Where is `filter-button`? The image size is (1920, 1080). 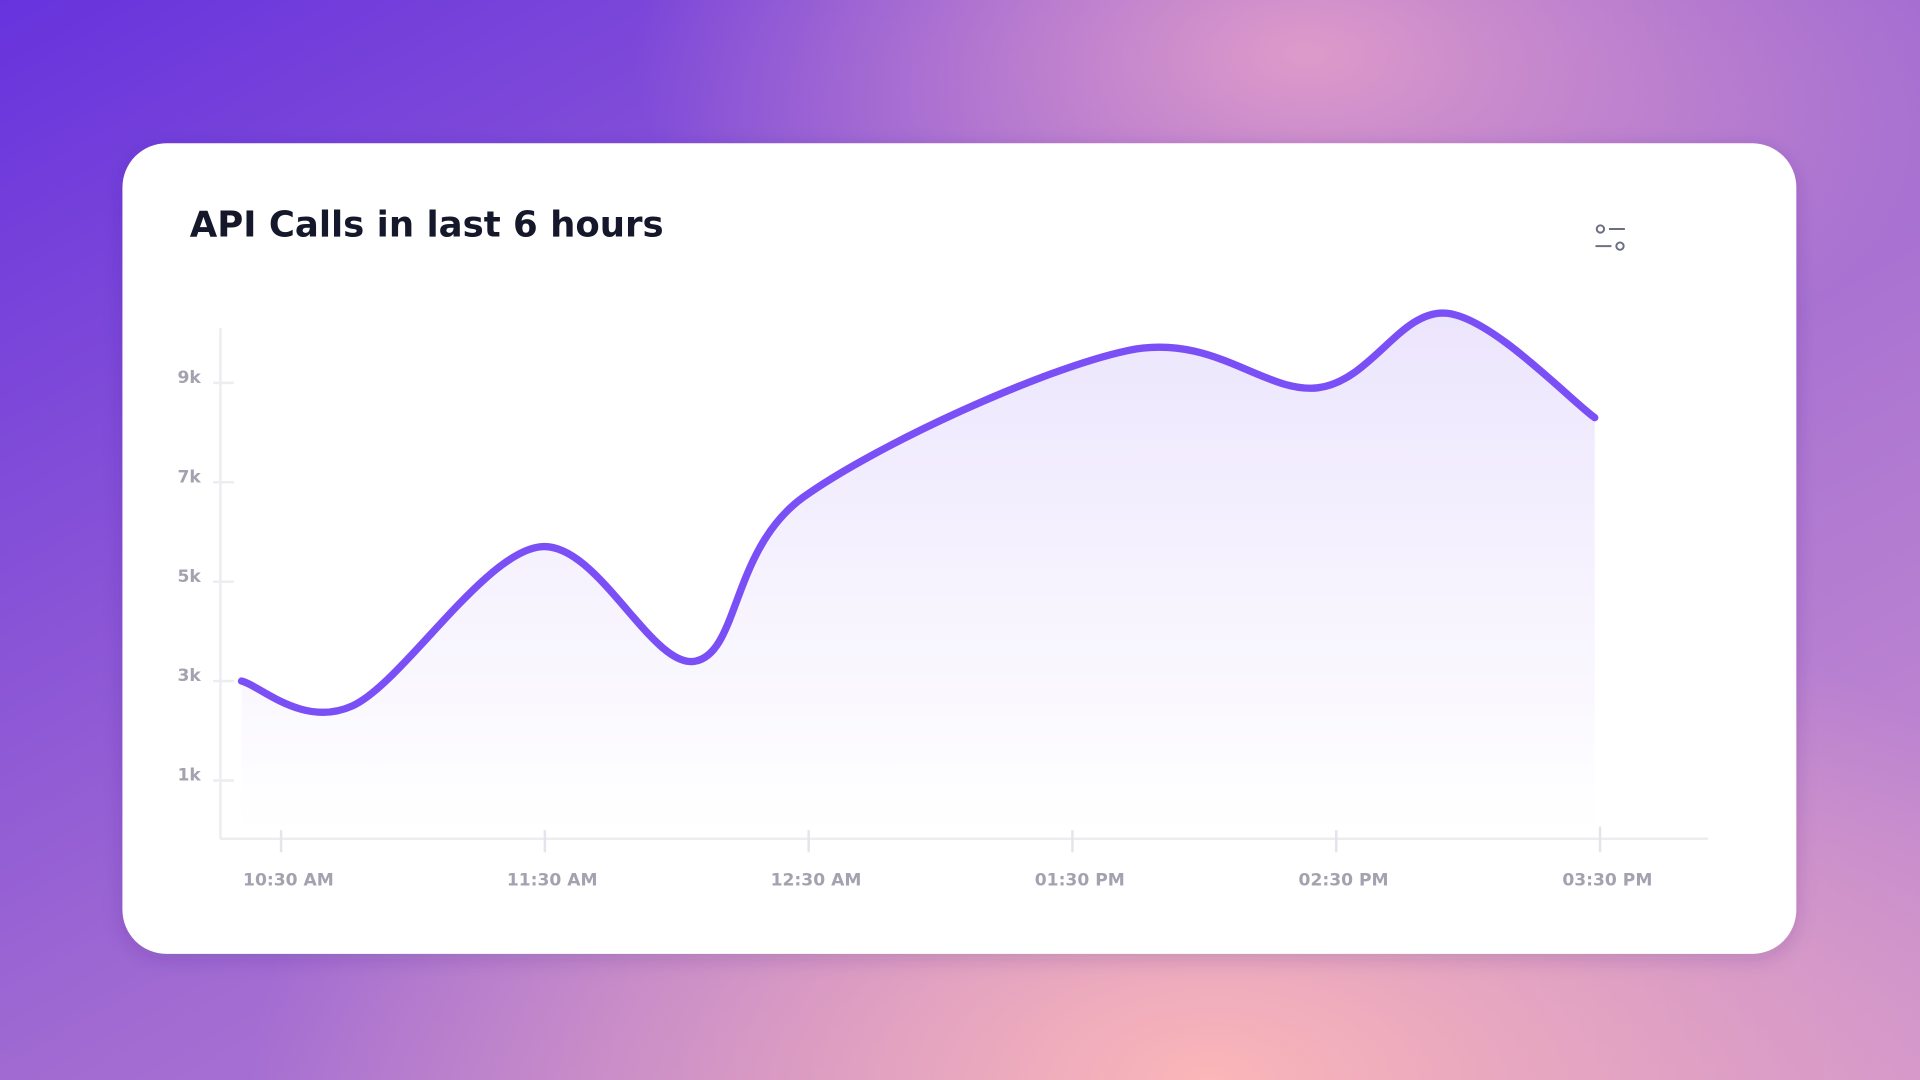
filter-button is located at coordinates (1609, 237).